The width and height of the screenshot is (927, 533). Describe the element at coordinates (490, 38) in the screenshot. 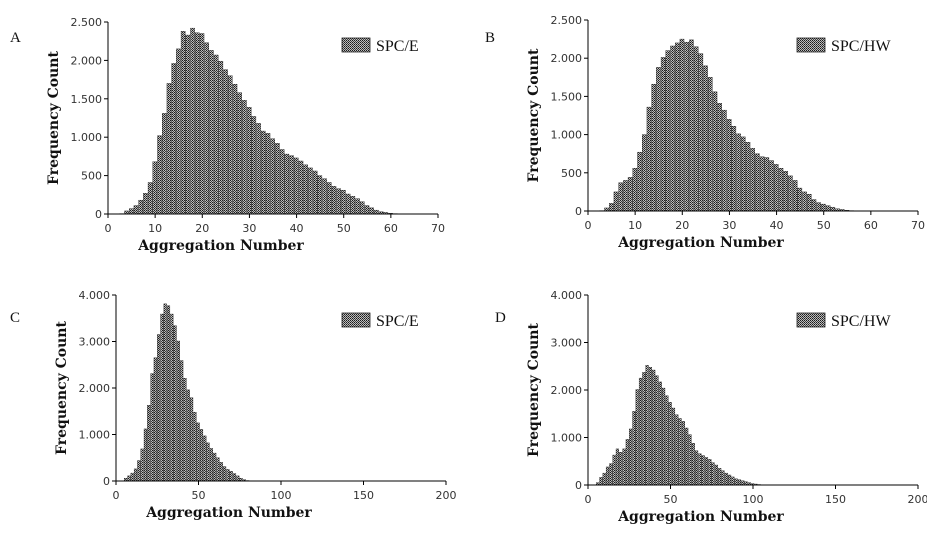

I see `panel-letter: B` at that location.